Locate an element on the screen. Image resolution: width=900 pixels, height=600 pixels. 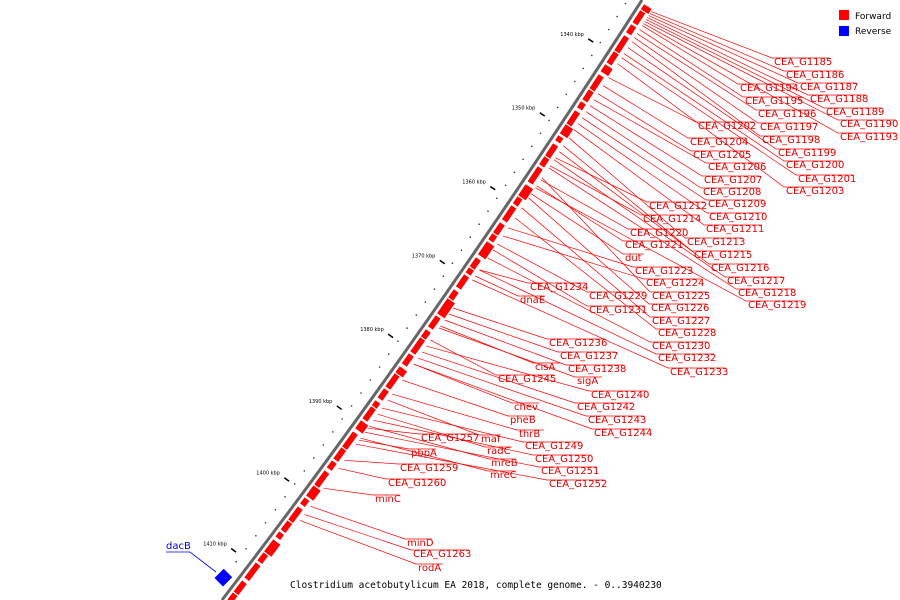
gene-label: CEA_G1236 is located at coordinates (578, 343).